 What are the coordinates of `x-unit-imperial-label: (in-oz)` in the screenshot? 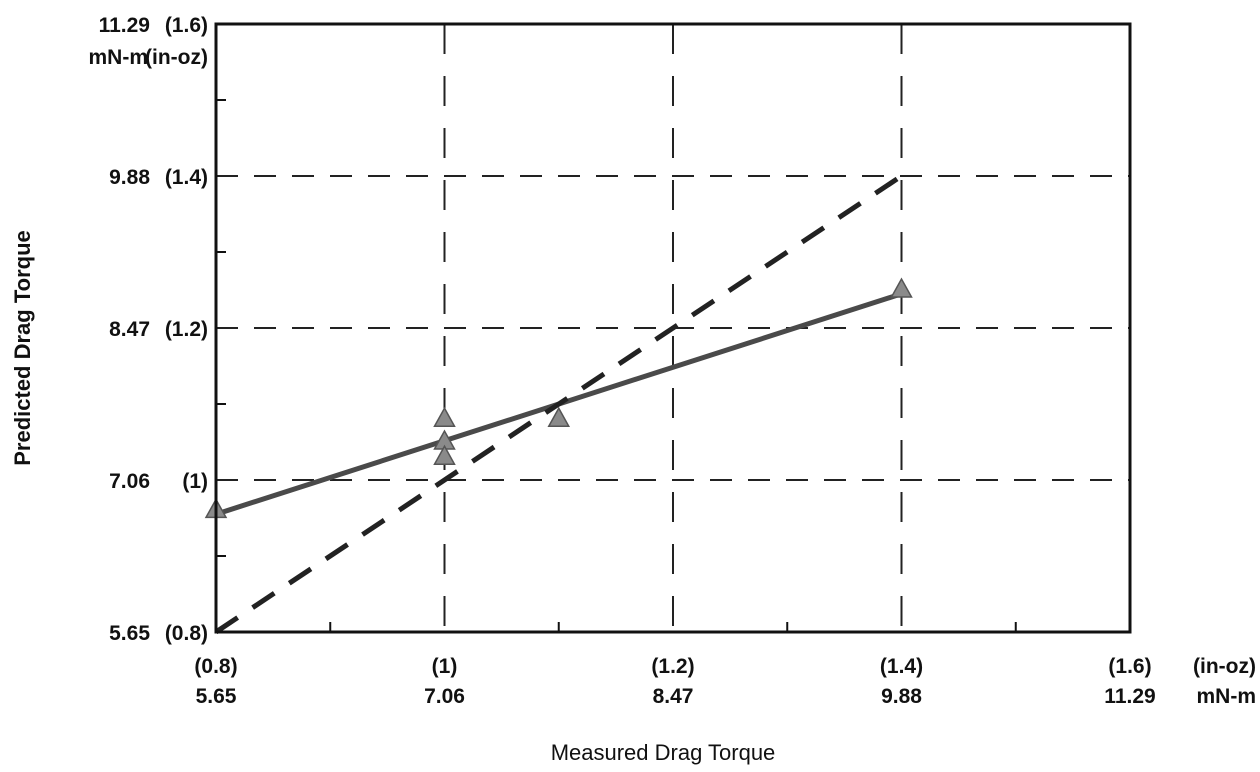 It's located at (1224, 666).